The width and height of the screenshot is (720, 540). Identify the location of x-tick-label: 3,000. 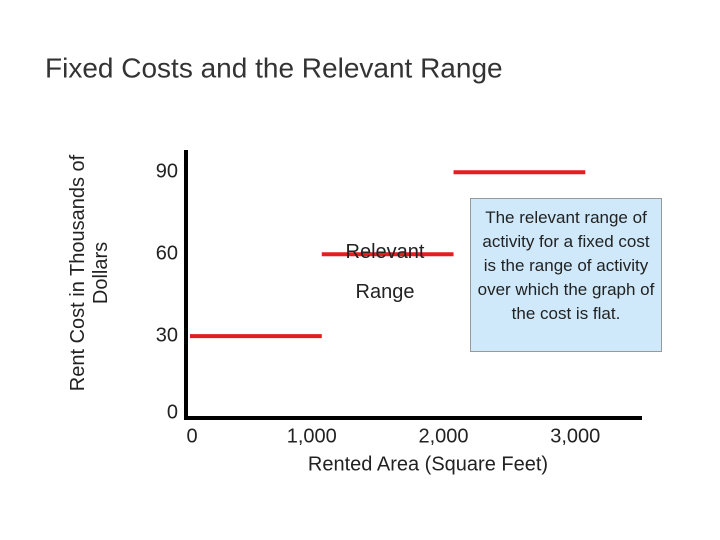
(575, 436).